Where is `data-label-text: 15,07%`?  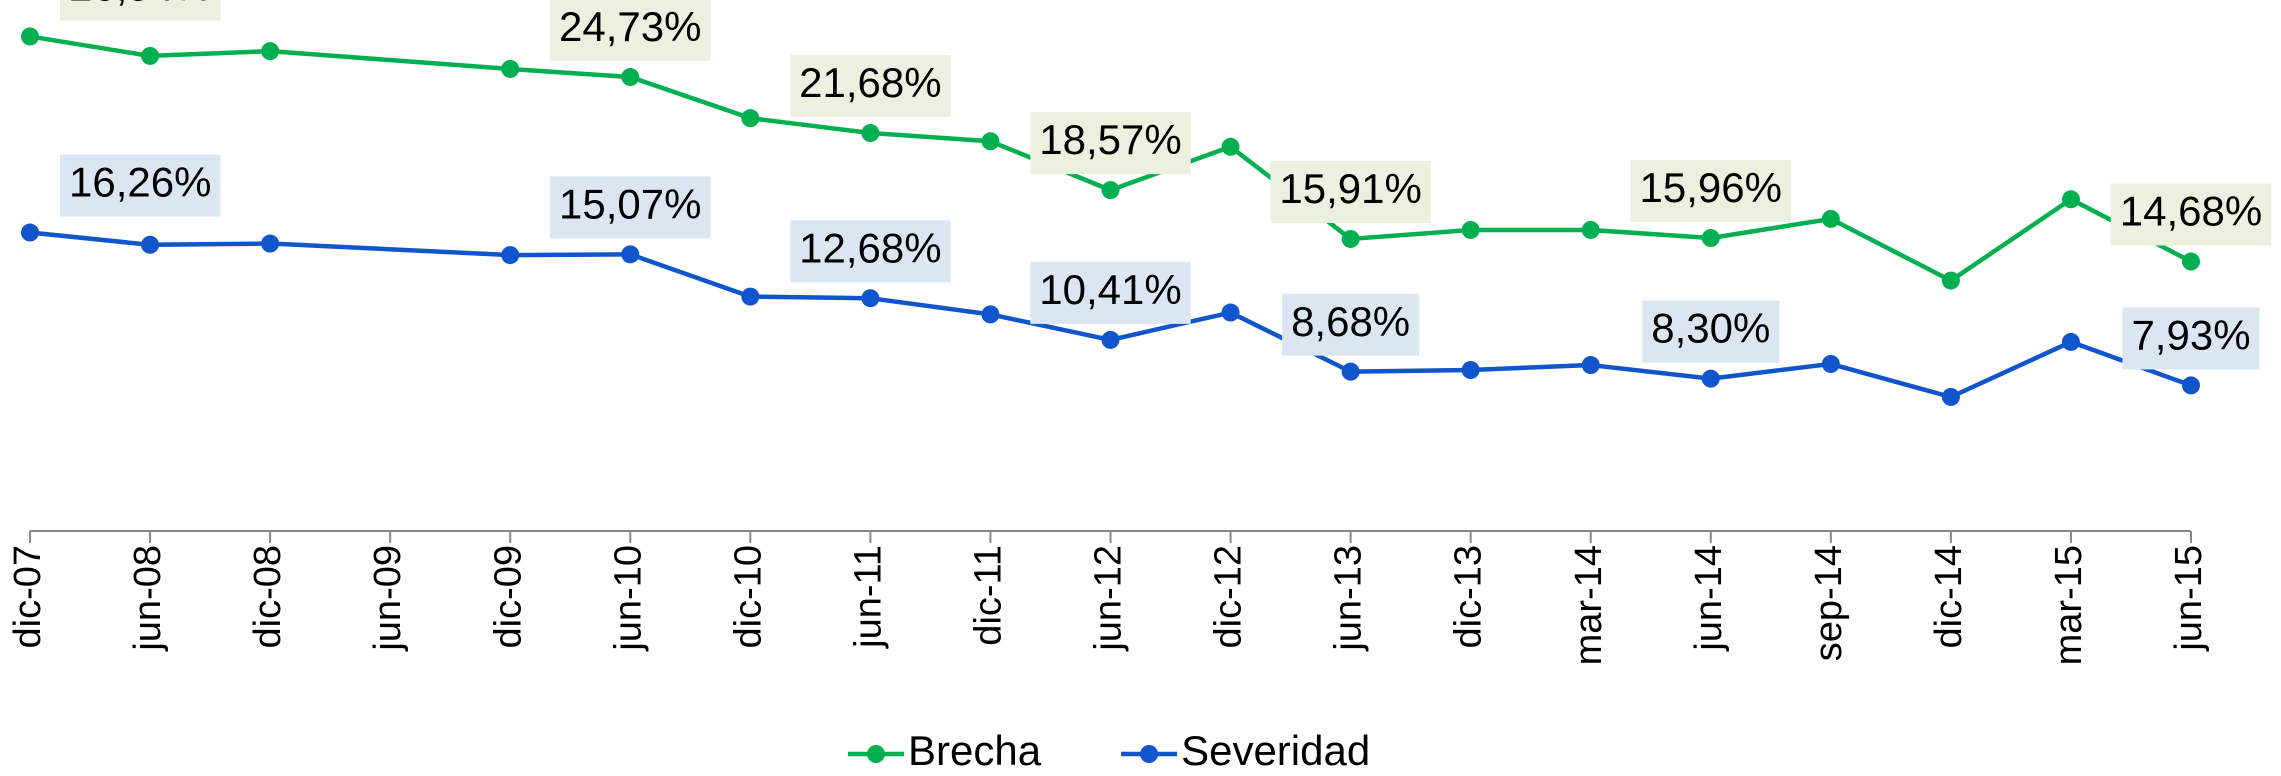 data-label-text: 15,07% is located at coordinates (630, 203).